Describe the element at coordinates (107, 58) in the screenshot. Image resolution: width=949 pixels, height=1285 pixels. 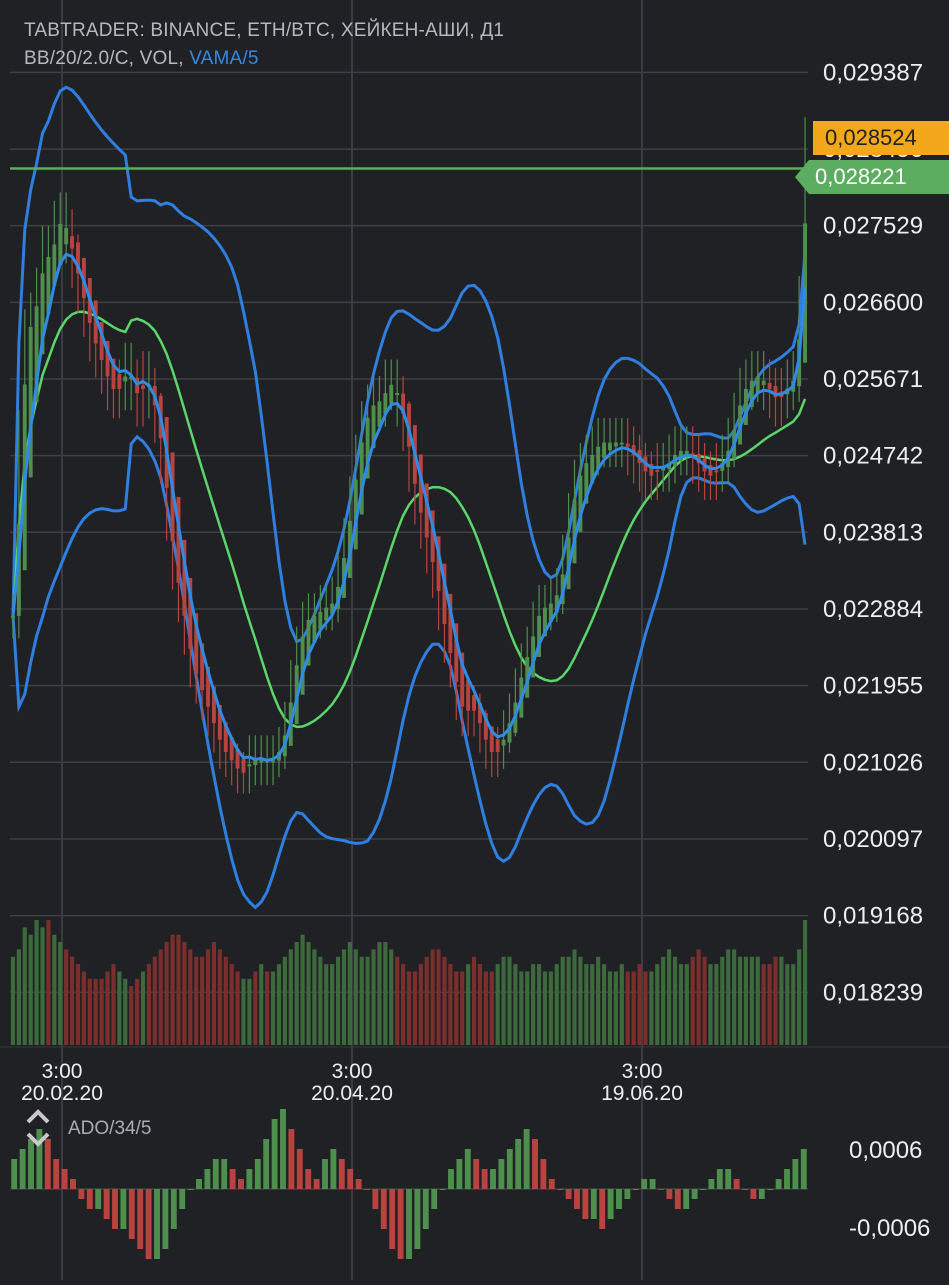
I see `indicator-bb-vol: BB/20/2.0/C, VOL,` at that location.